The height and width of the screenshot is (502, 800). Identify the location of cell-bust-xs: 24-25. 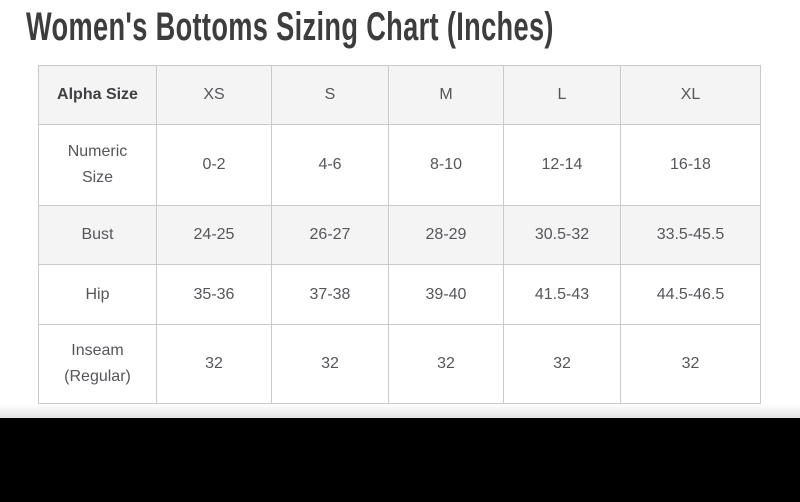
(214, 235).